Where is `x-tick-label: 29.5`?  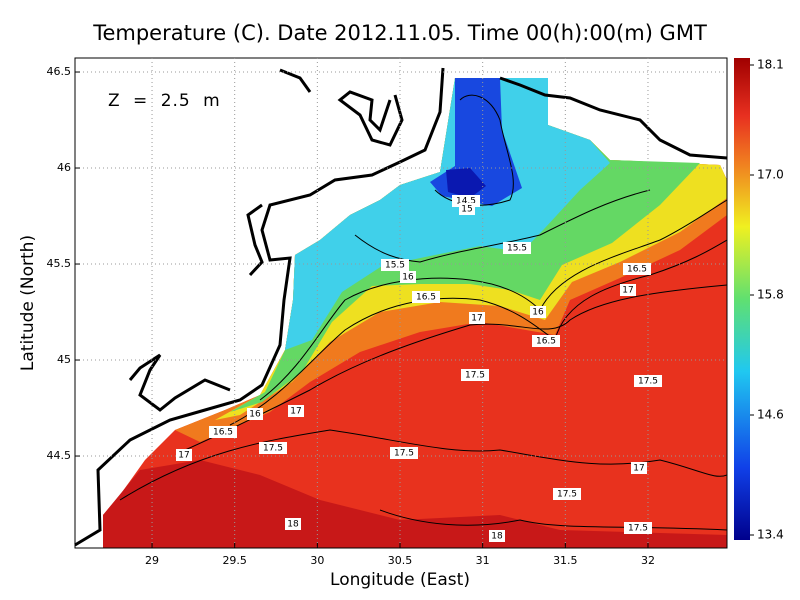
x-tick-label: 29.5 is located at coordinates (234, 560).